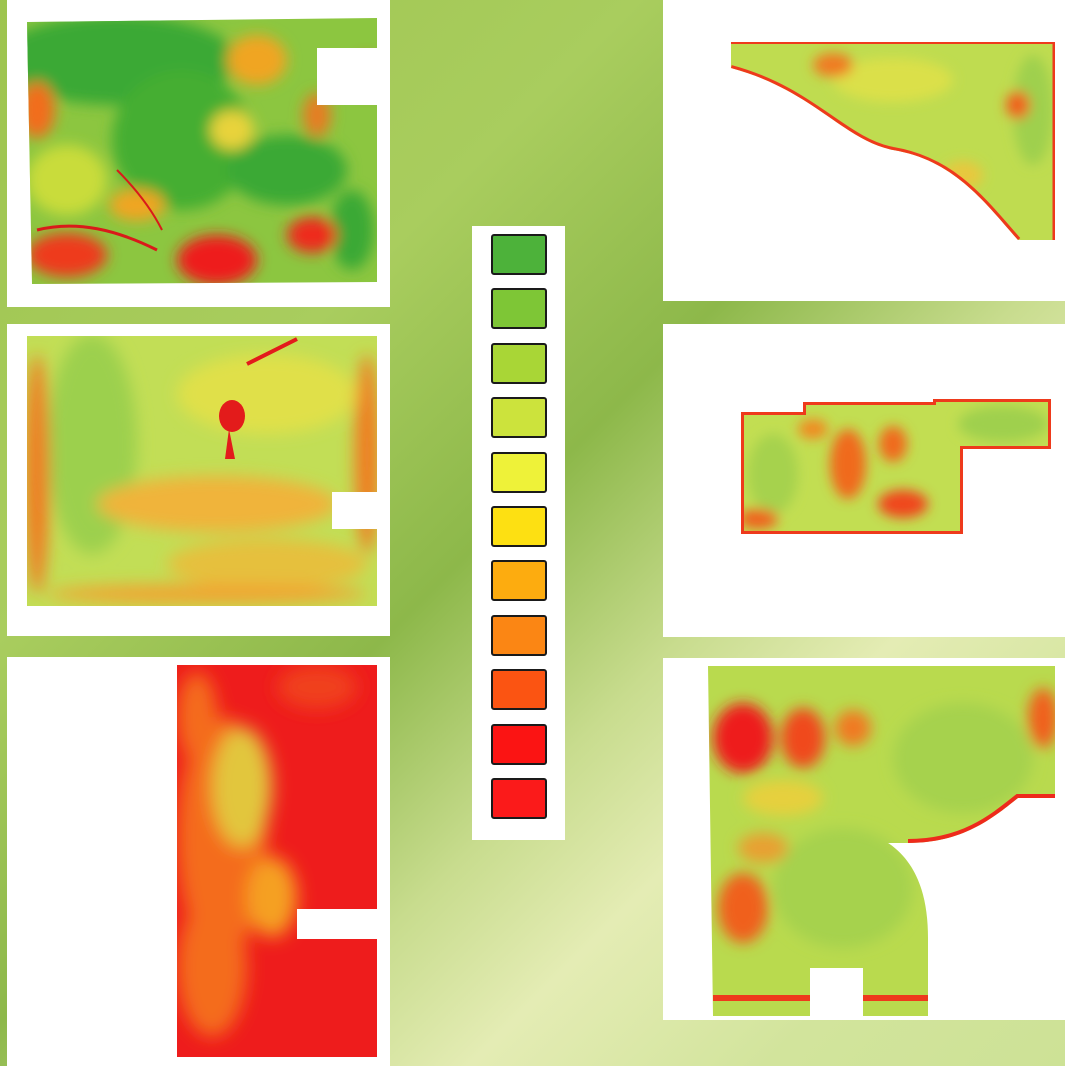 The width and height of the screenshot is (1065, 1066). I want to click on field-map-4-panel, so click(864, 150).